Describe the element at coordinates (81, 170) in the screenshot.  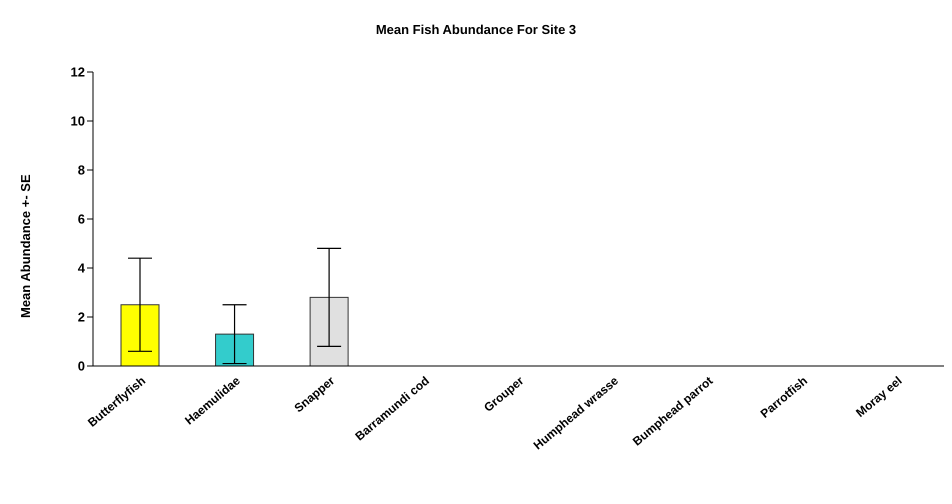
I see `y-tick-label: 8` at that location.